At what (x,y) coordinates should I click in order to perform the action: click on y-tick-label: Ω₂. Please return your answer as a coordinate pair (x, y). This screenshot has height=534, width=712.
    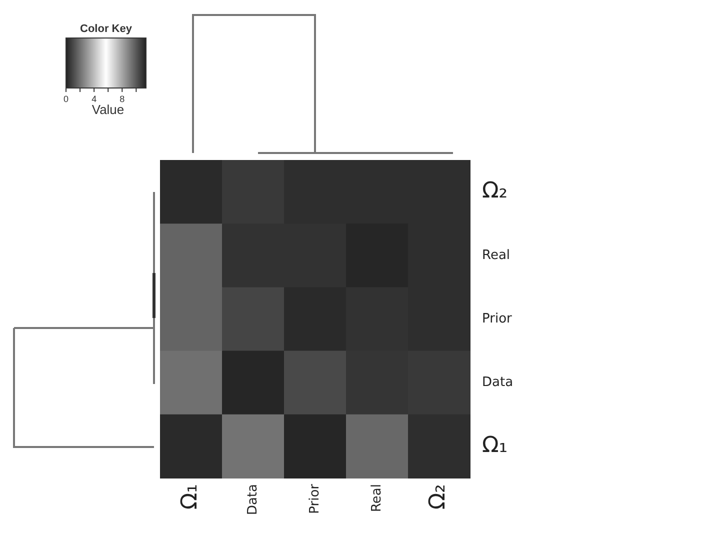
    Looking at the image, I should click on (495, 191).